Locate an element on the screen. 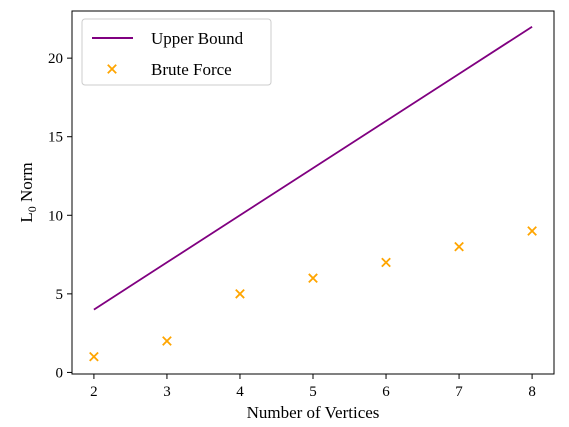 The height and width of the screenshot is (427, 569). y-axis-label-suffix: Norm is located at coordinates (26, 184).